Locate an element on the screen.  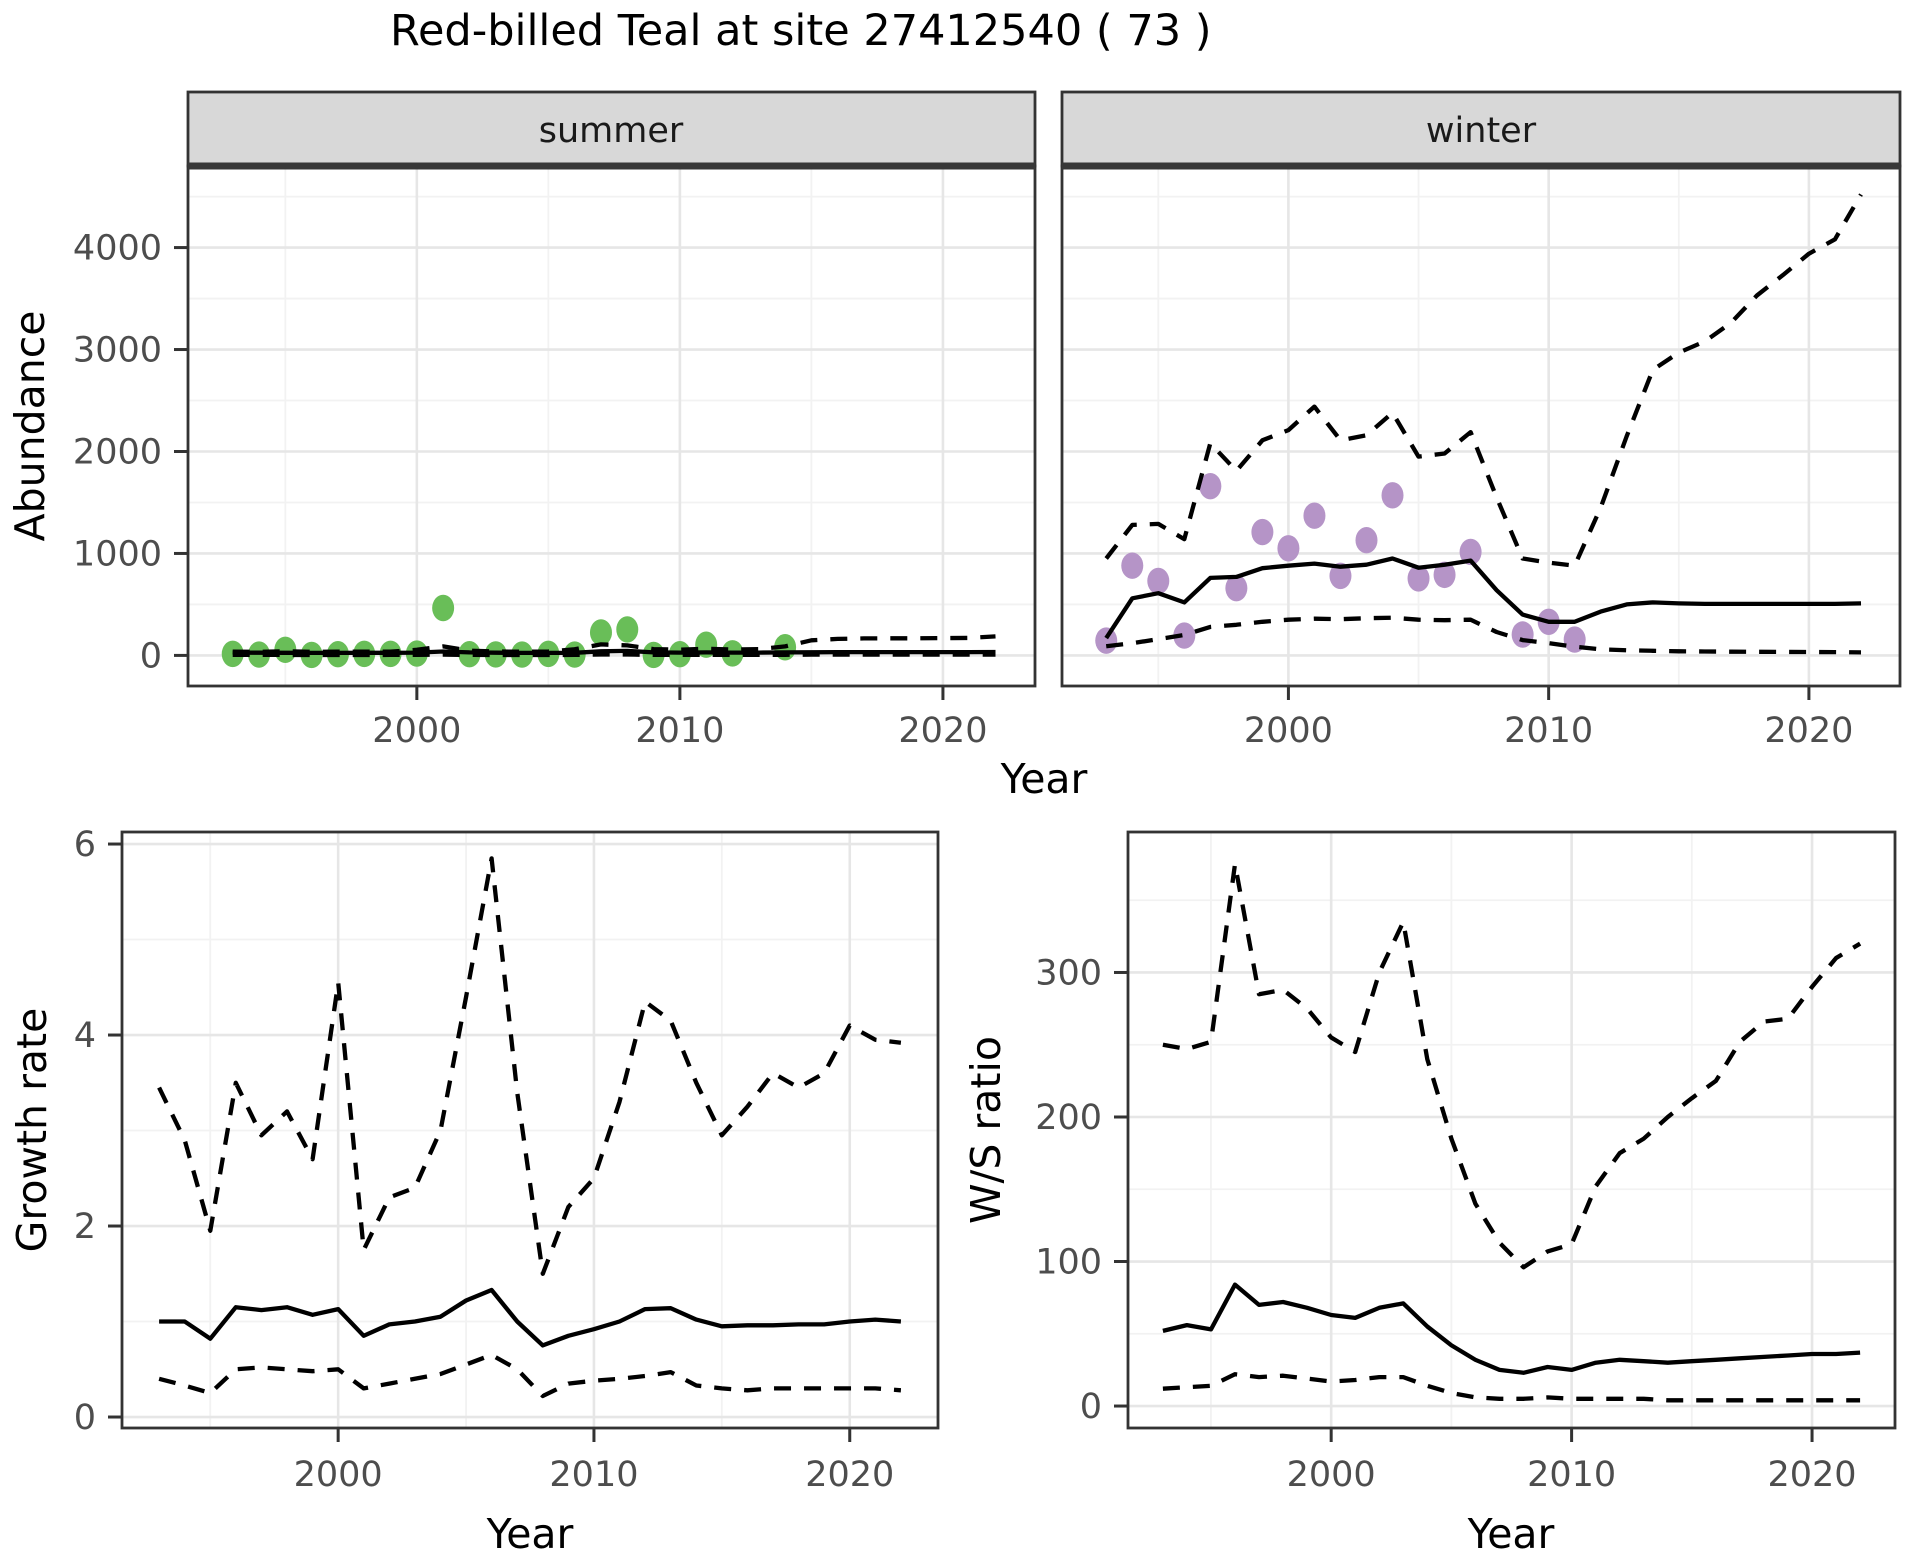
ws-axis-title: W/S ratio is located at coordinates (986, 1130).